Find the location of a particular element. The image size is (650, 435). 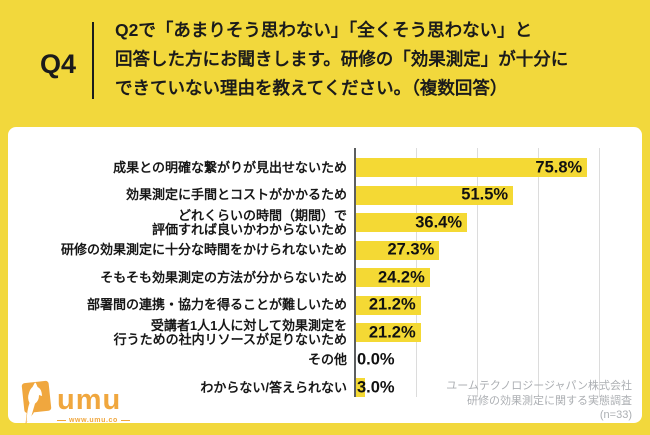

value-label: 36.4% is located at coordinates (439, 222).